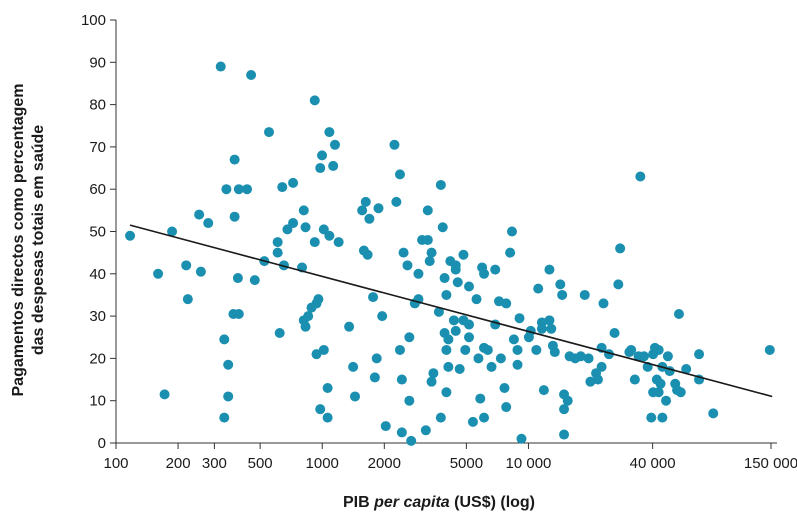  Describe the element at coordinates (97, 147) in the screenshot. I see `y-tick-label: 70` at that location.